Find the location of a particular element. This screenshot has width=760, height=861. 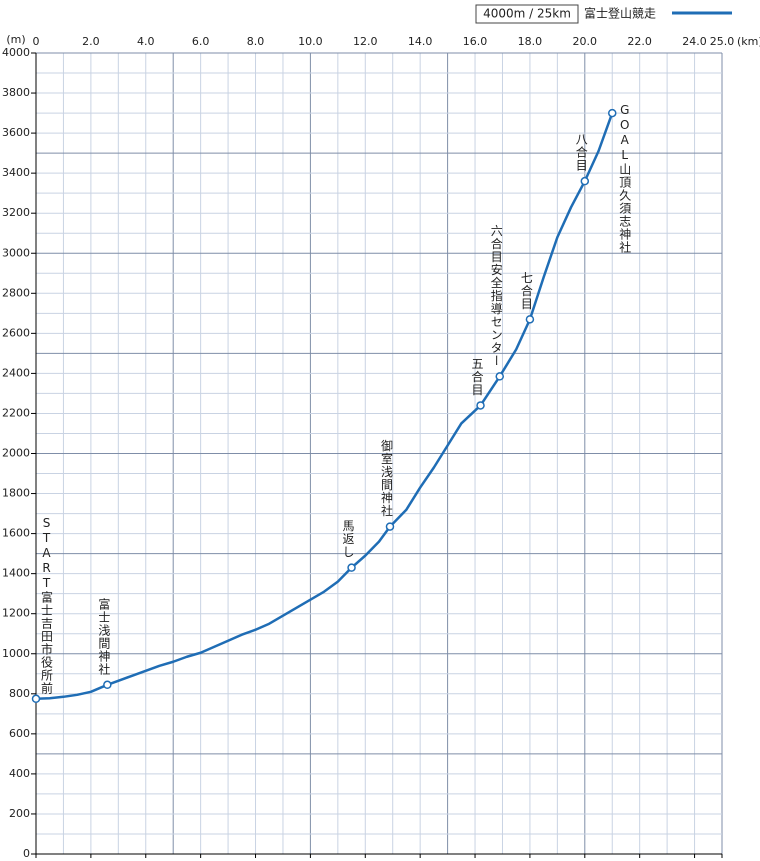

y-tick-label: 3200 is located at coordinates (16, 212).